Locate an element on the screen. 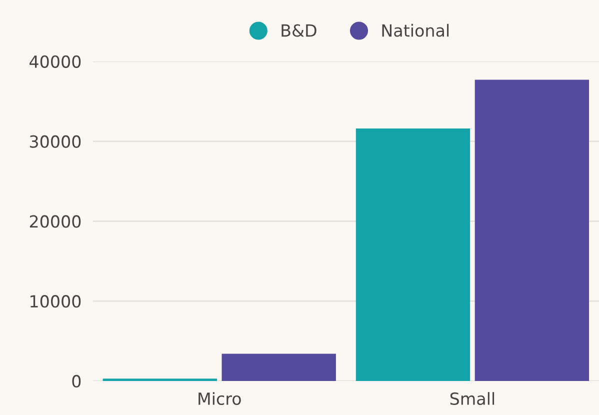  legend-label: B&D is located at coordinates (299, 30).